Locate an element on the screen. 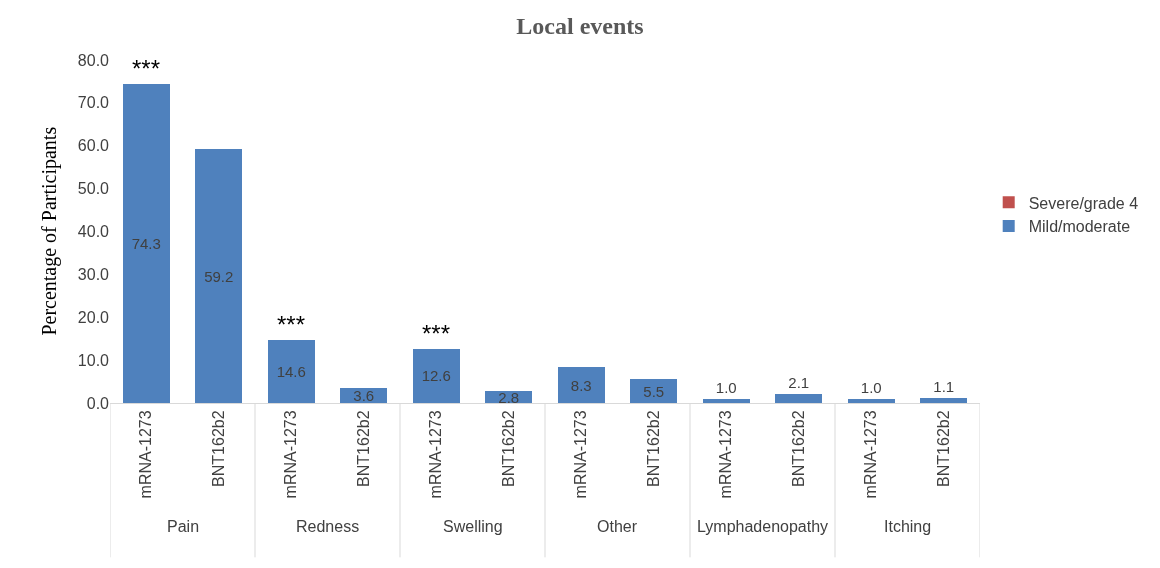  data-label: 59.2 is located at coordinates (219, 276).